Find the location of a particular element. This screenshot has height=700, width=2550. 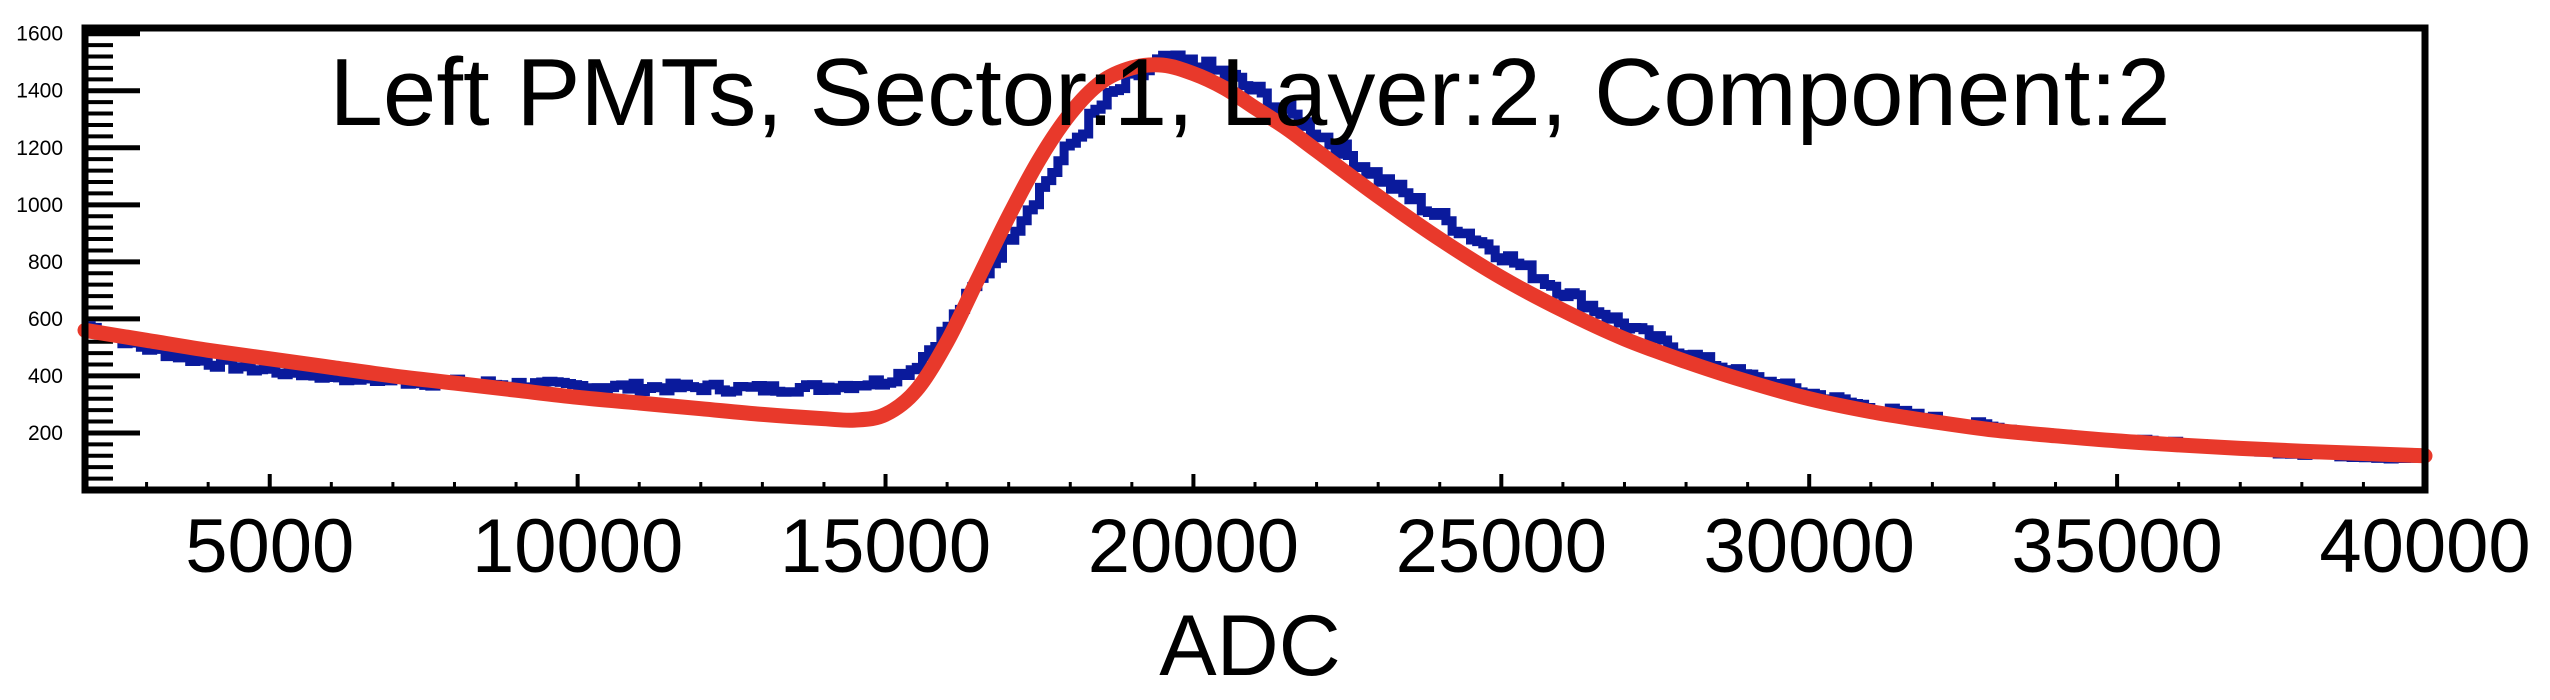

x-tick-label: 25000 is located at coordinates (1501, 546).